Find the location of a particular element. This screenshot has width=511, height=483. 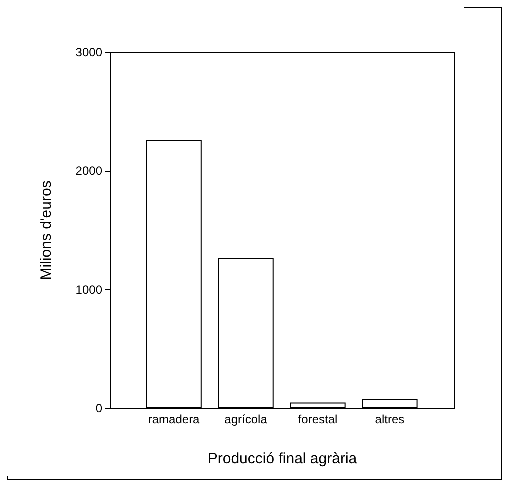

y-tick-label: 3000 is located at coordinates (89, 53).